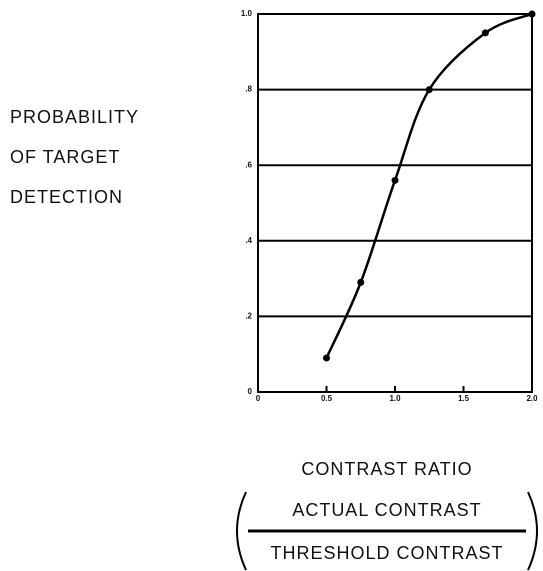 Image resolution: width=543 pixels, height=571 pixels. What do you see at coordinates (386, 469) in the screenshot?
I see `x-axis-label: CONTRAST RATIO` at bounding box center [386, 469].